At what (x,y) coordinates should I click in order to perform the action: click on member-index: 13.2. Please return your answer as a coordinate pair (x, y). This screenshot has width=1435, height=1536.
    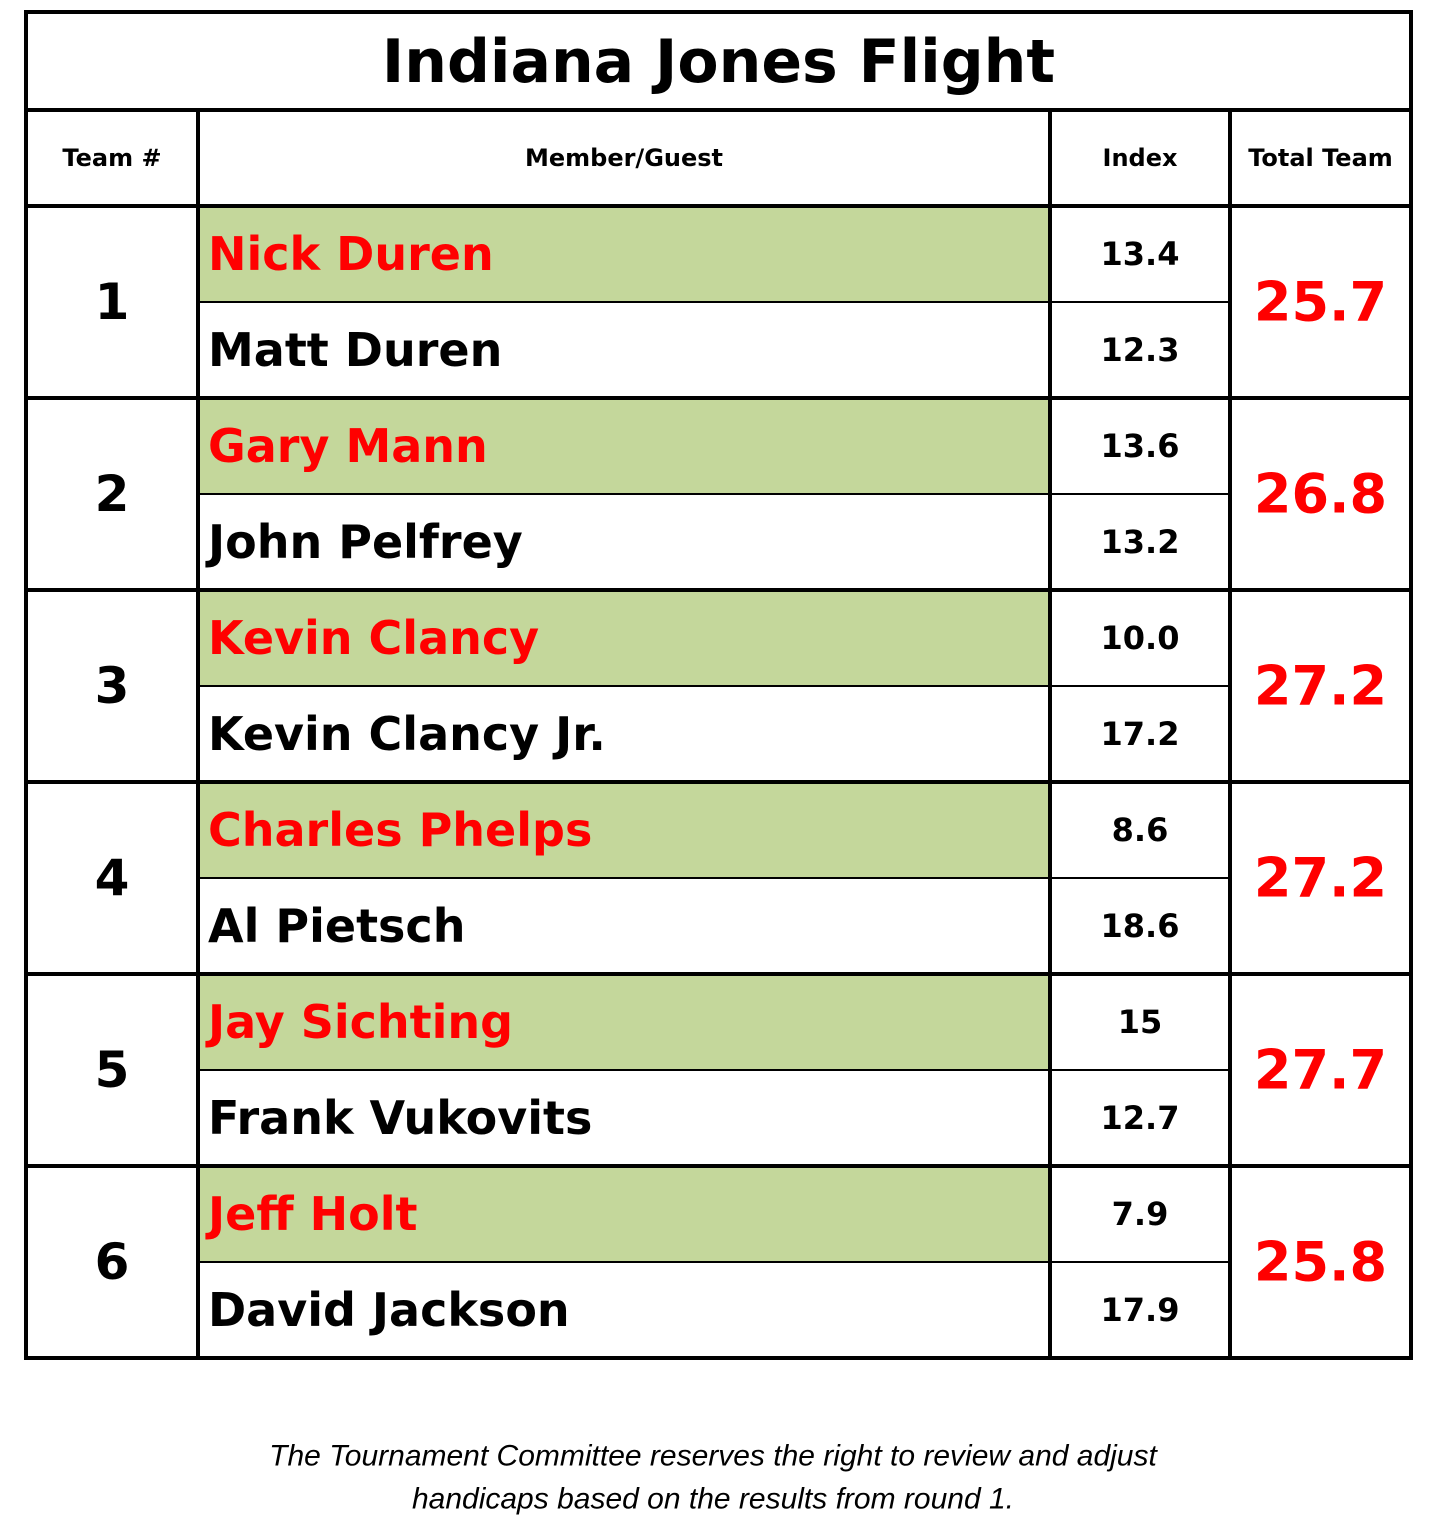
    Looking at the image, I should click on (1140, 542).